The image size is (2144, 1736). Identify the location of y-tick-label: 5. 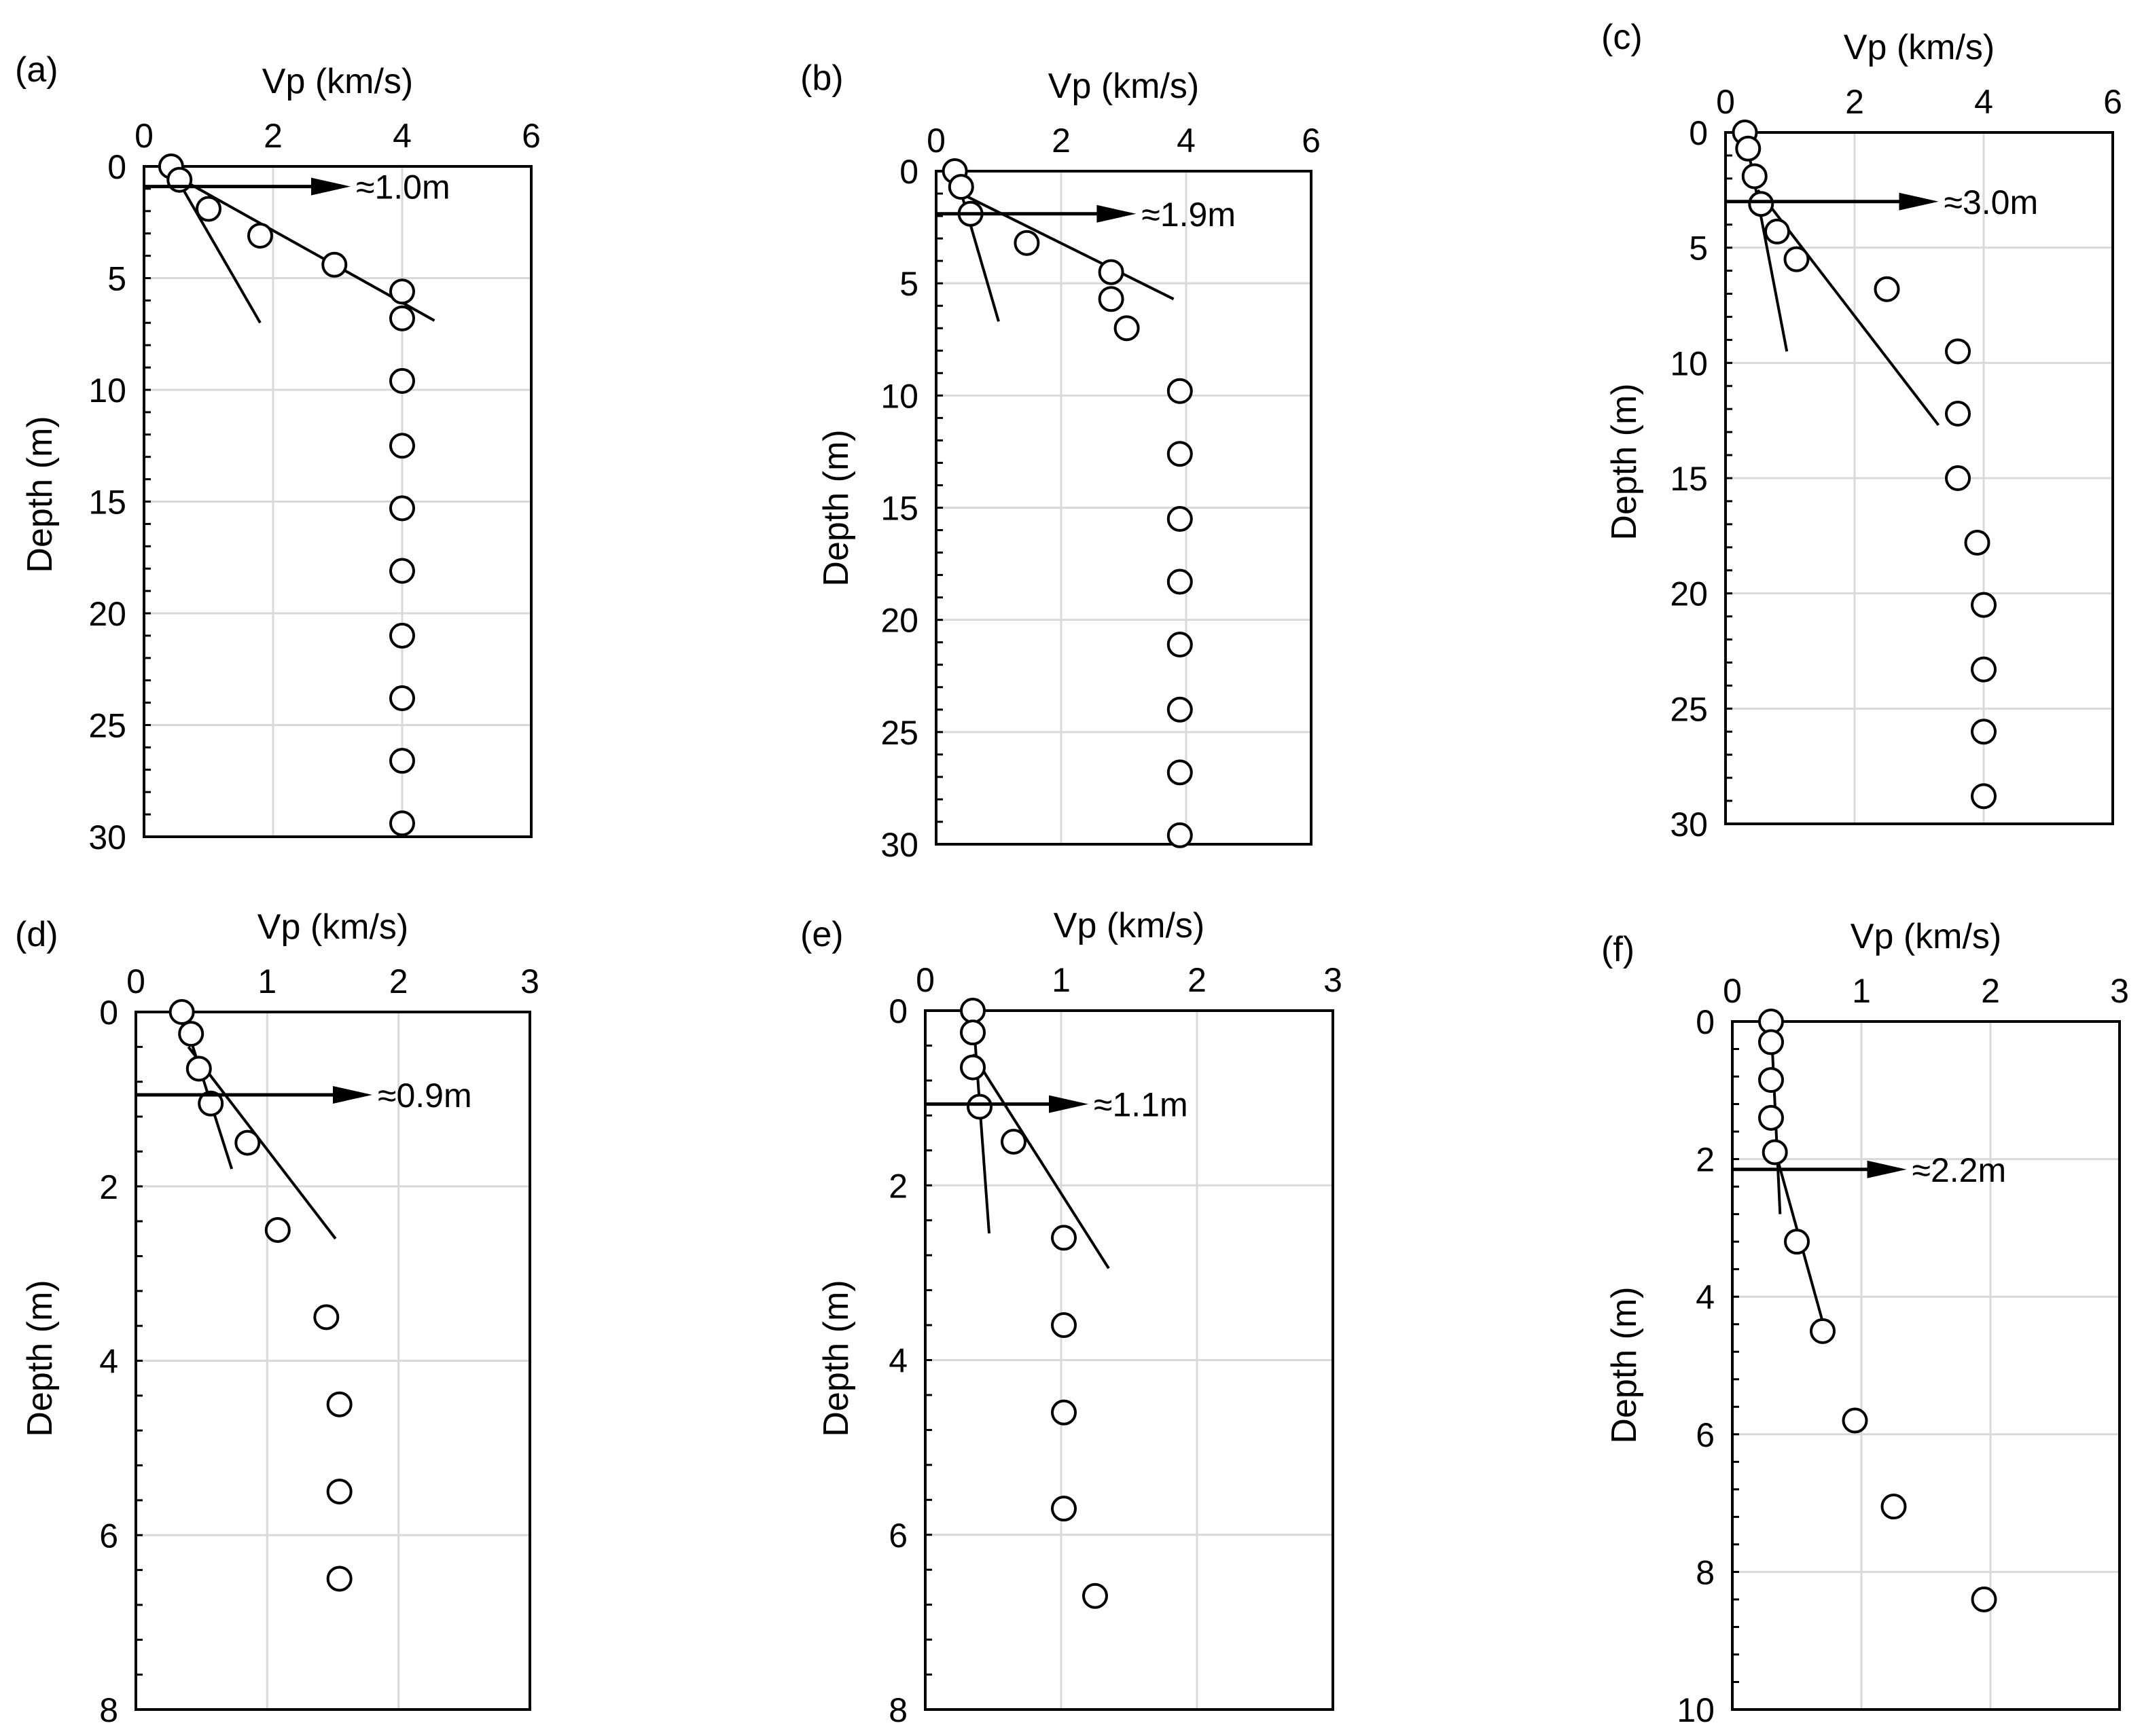
(116, 279).